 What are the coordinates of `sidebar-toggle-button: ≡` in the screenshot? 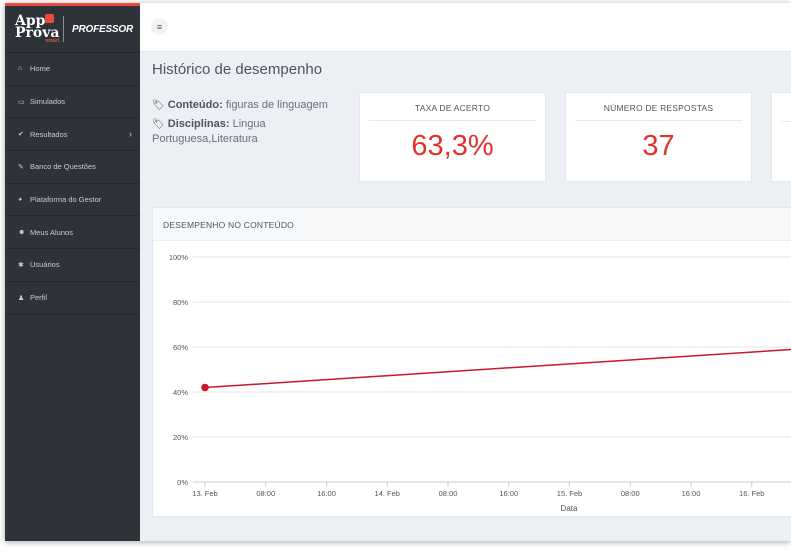 It's located at (159, 26).